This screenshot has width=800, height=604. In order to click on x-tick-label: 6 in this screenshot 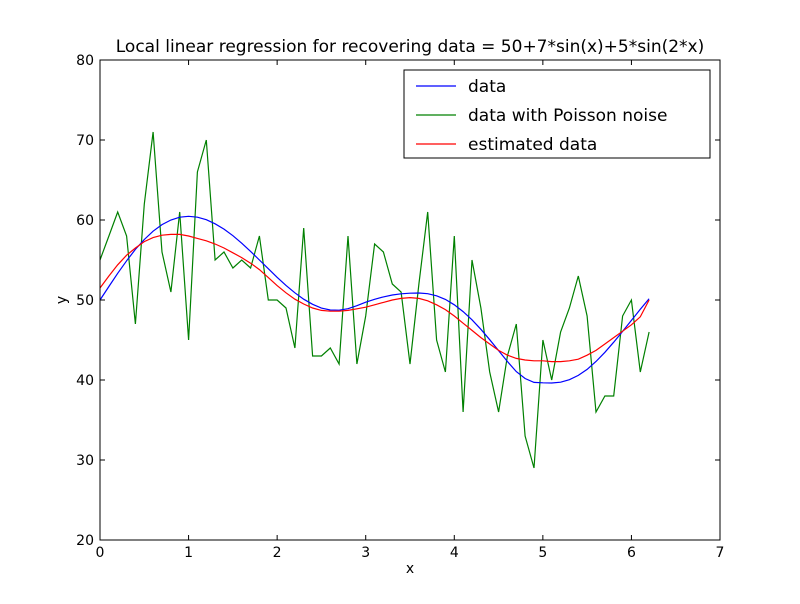, I will do `click(631, 553)`.